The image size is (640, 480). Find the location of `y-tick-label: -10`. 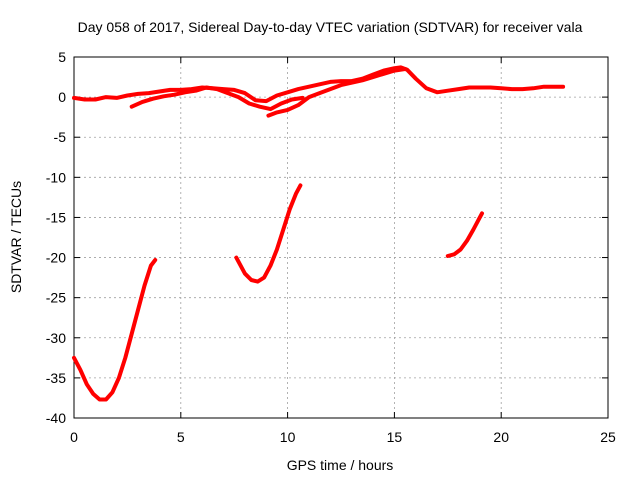

y-tick-label: -10 is located at coordinates (56, 177).